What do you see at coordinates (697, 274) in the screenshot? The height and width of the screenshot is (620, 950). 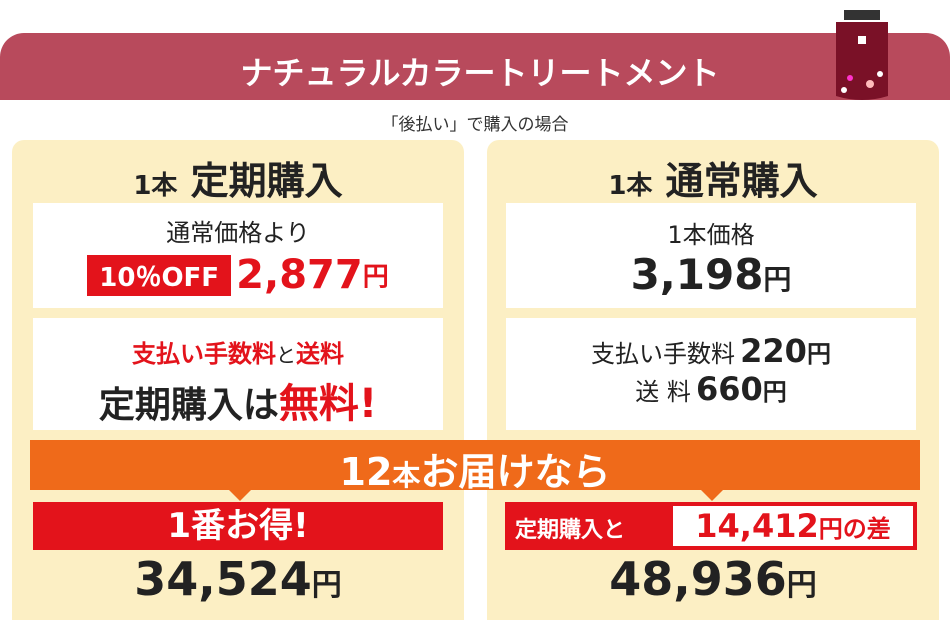 I see `price: 3,198` at bounding box center [697, 274].